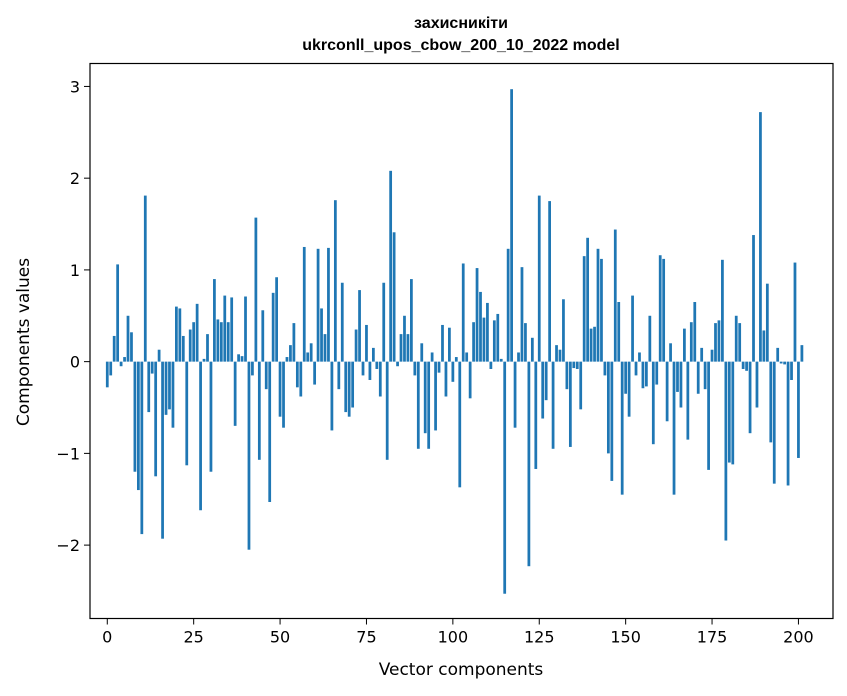 The image size is (847, 696). Describe the element at coordinates (280, 637) in the screenshot. I see `x-tick-label-50: 50` at that location.